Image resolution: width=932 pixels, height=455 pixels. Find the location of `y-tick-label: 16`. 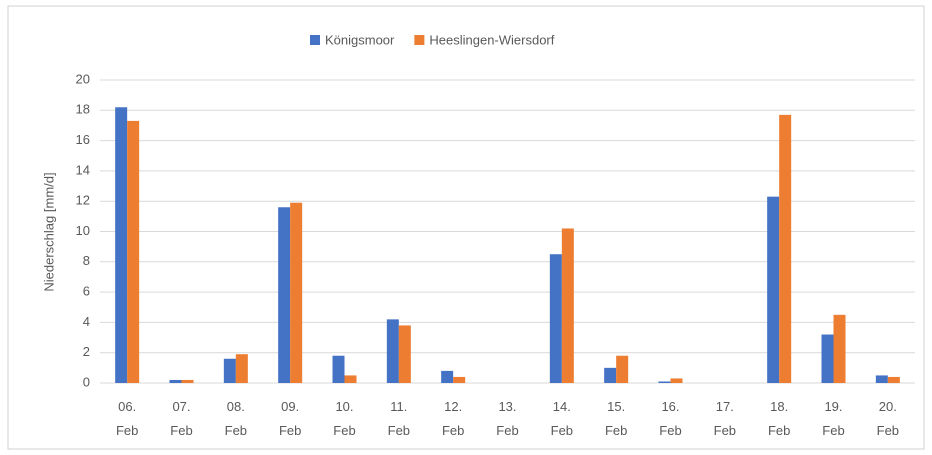

y-tick-label: 16 is located at coordinates (83, 139).